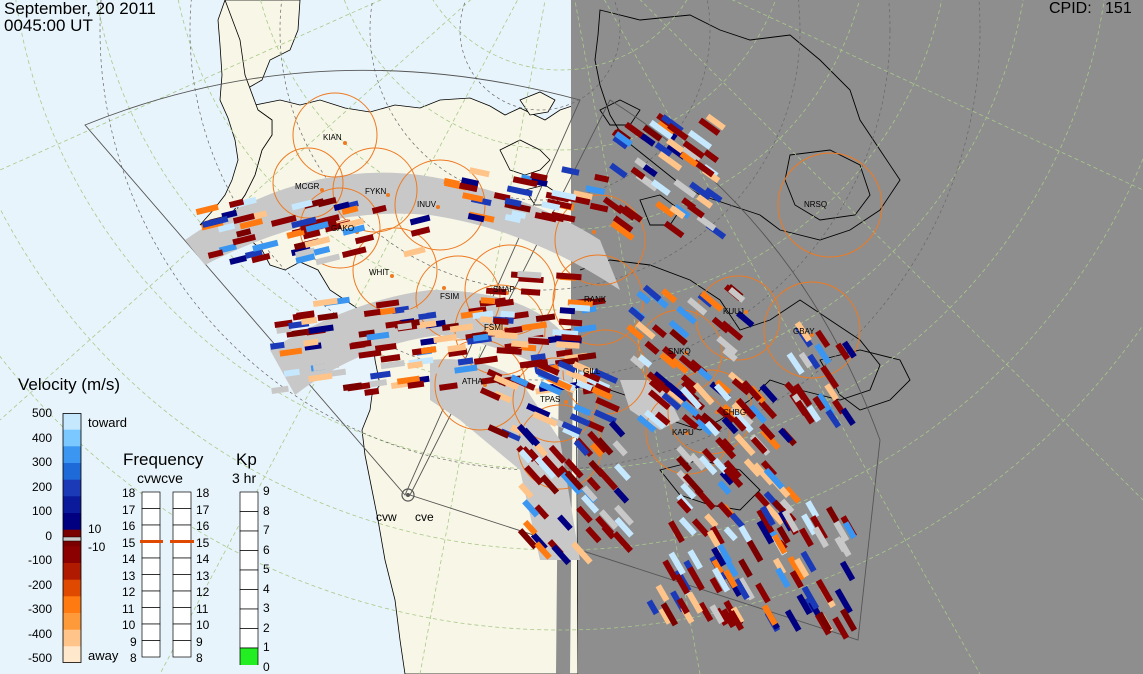  I want to click on velocity-tick-label: -200, so click(39, 585).